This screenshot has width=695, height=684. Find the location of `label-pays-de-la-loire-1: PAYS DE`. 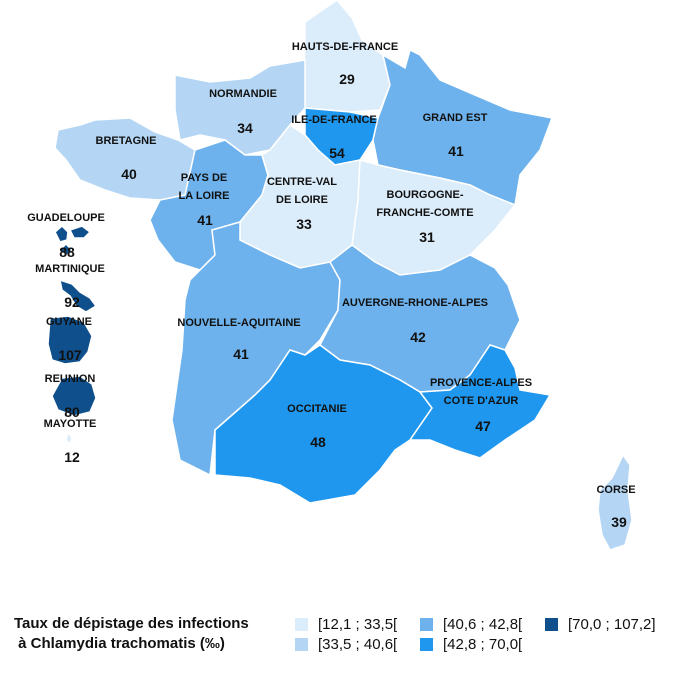

label-pays-de-la-loire-1: PAYS DE is located at coordinates (204, 178).